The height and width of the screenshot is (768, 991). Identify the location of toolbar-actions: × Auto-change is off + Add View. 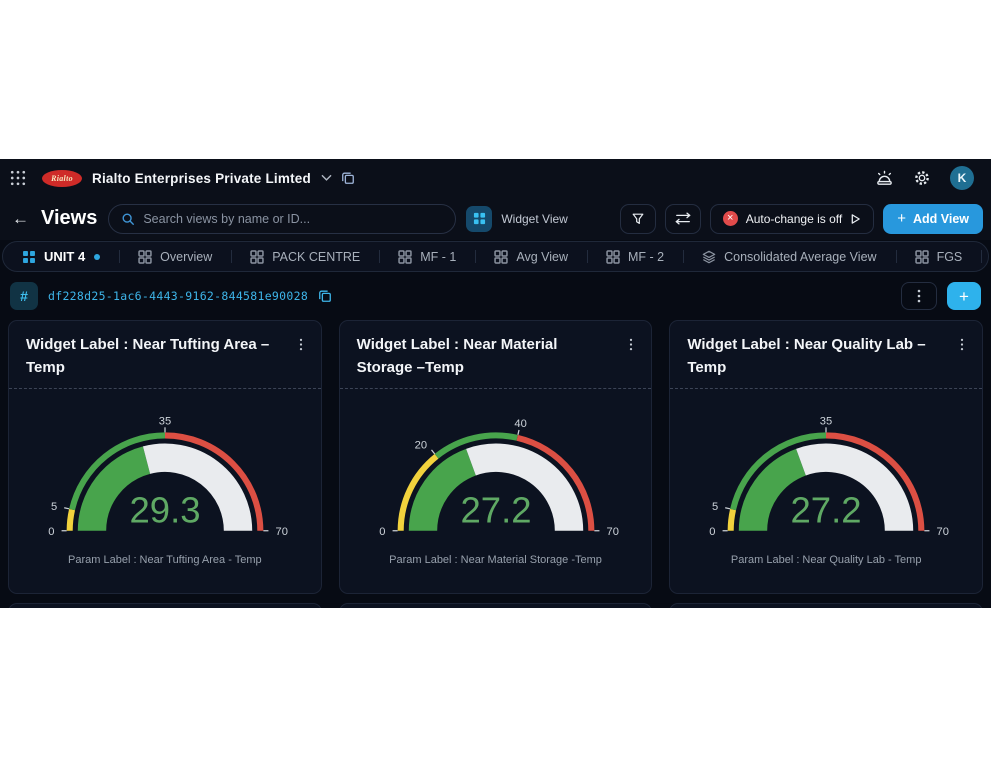
(801, 218).